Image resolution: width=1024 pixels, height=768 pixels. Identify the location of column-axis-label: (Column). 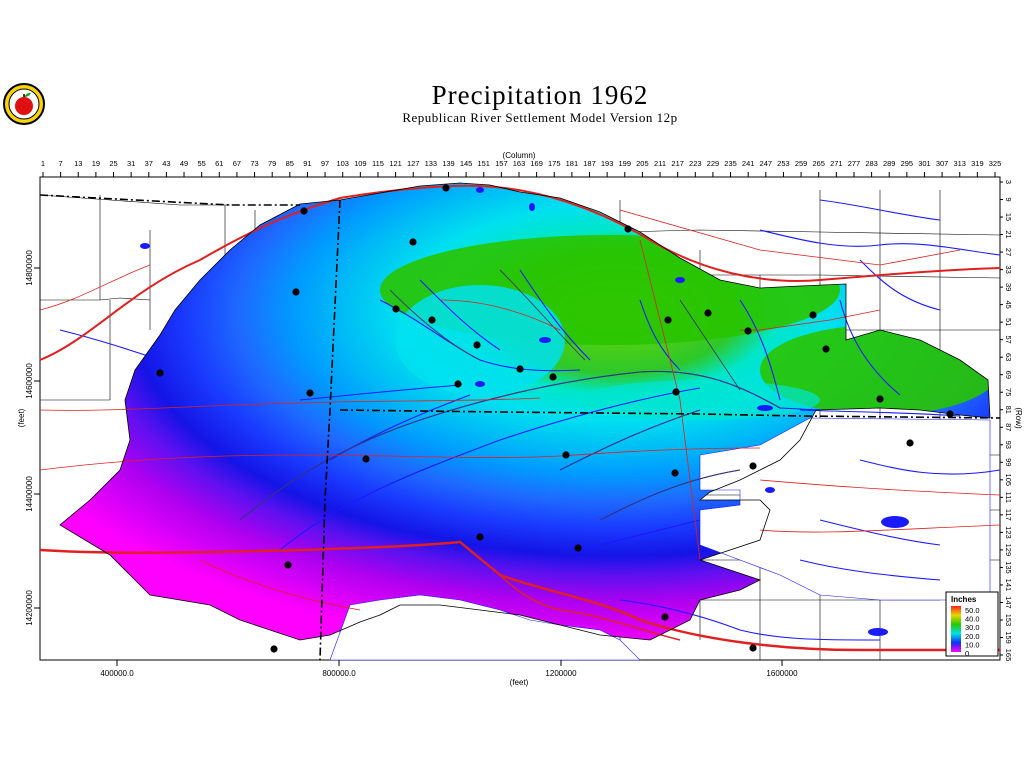
(519, 155).